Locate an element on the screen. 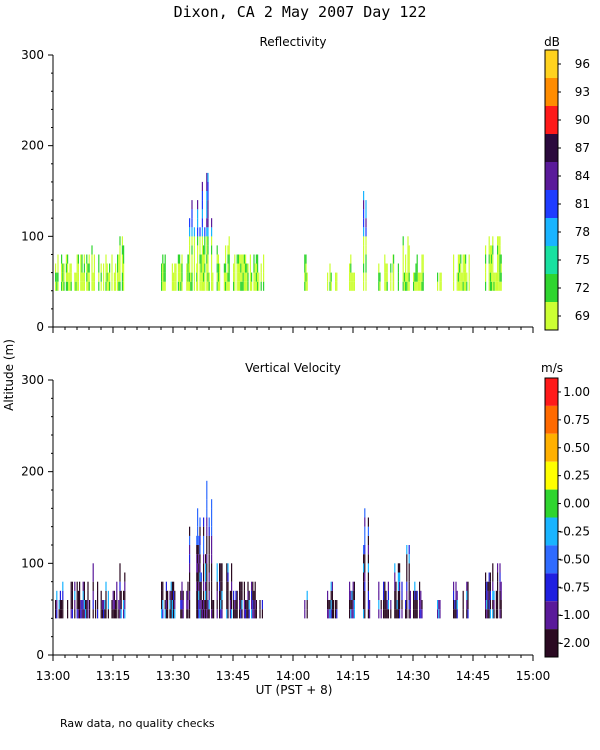 This screenshot has width=600, height=750. data-cells is located at coordinates (278, 549).